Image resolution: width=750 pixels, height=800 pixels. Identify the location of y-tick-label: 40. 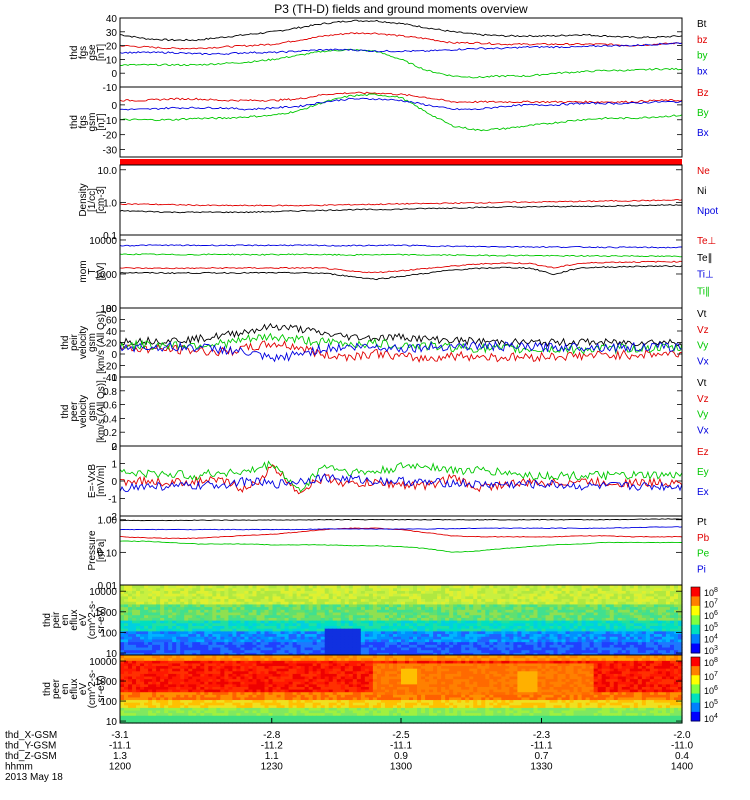
(112, 332).